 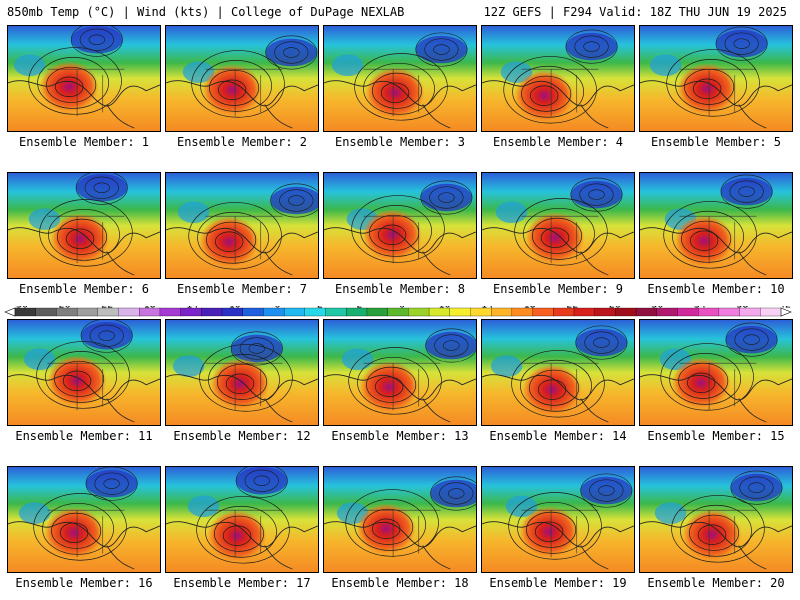 I want to click on ensemble-member-label: Ensemble Member: 17, so click(x=242, y=583).